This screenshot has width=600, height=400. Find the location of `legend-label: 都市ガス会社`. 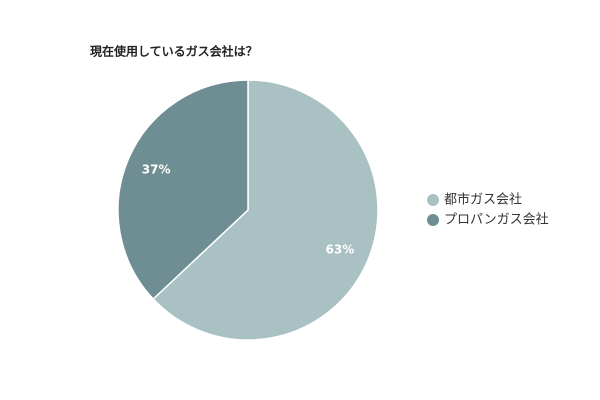

legend-label: 都市ガス会社 is located at coordinates (483, 200).